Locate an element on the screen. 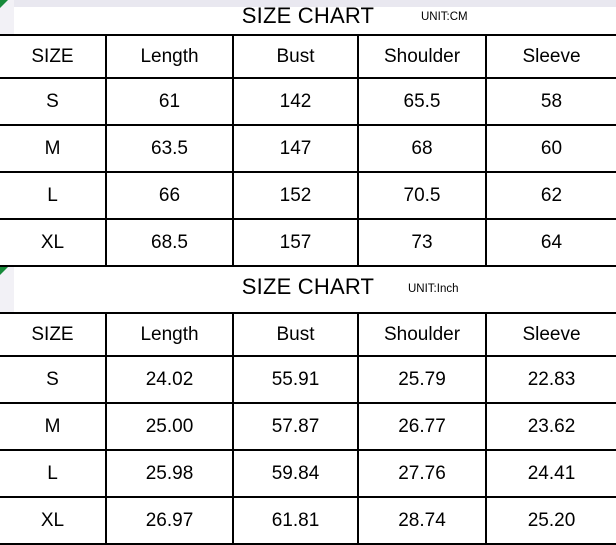 The height and width of the screenshot is (545, 616). cell-length: 25.98 is located at coordinates (170, 474).